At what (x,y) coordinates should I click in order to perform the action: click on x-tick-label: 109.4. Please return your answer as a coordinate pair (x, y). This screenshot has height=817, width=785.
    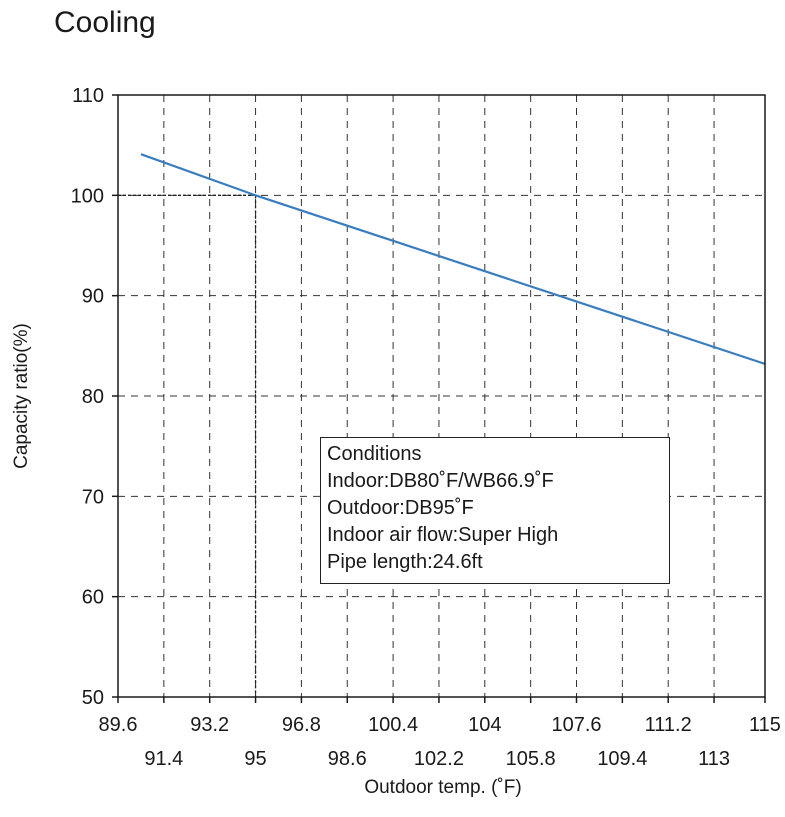
    Looking at the image, I should click on (622, 759).